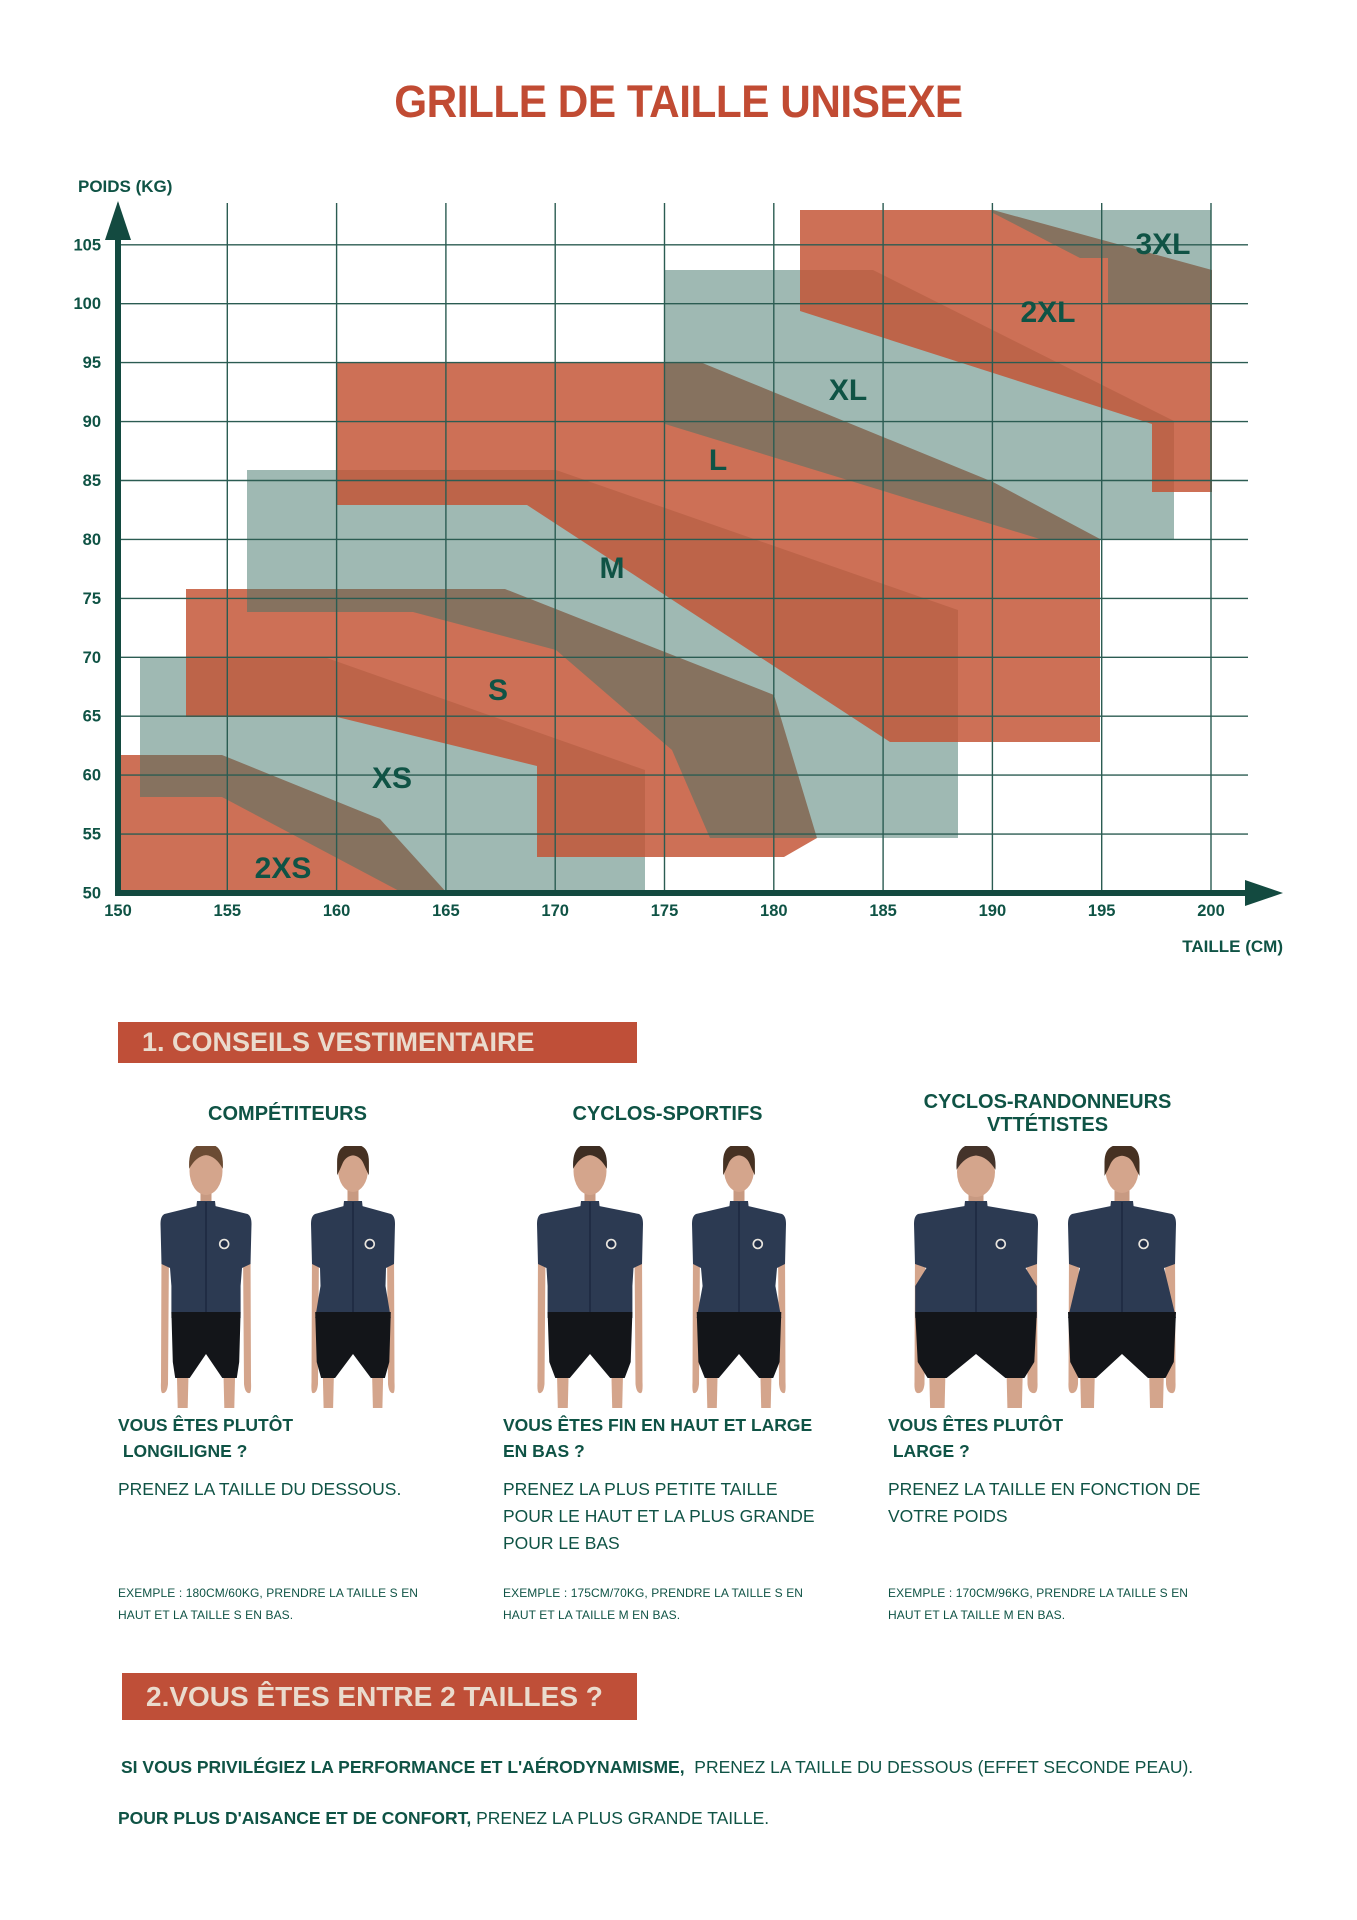 Image resolution: width=1357 pixels, height=1920 pixels. Describe the element at coordinates (92, 599) in the screenshot. I see `svg-text: 75` at that location.